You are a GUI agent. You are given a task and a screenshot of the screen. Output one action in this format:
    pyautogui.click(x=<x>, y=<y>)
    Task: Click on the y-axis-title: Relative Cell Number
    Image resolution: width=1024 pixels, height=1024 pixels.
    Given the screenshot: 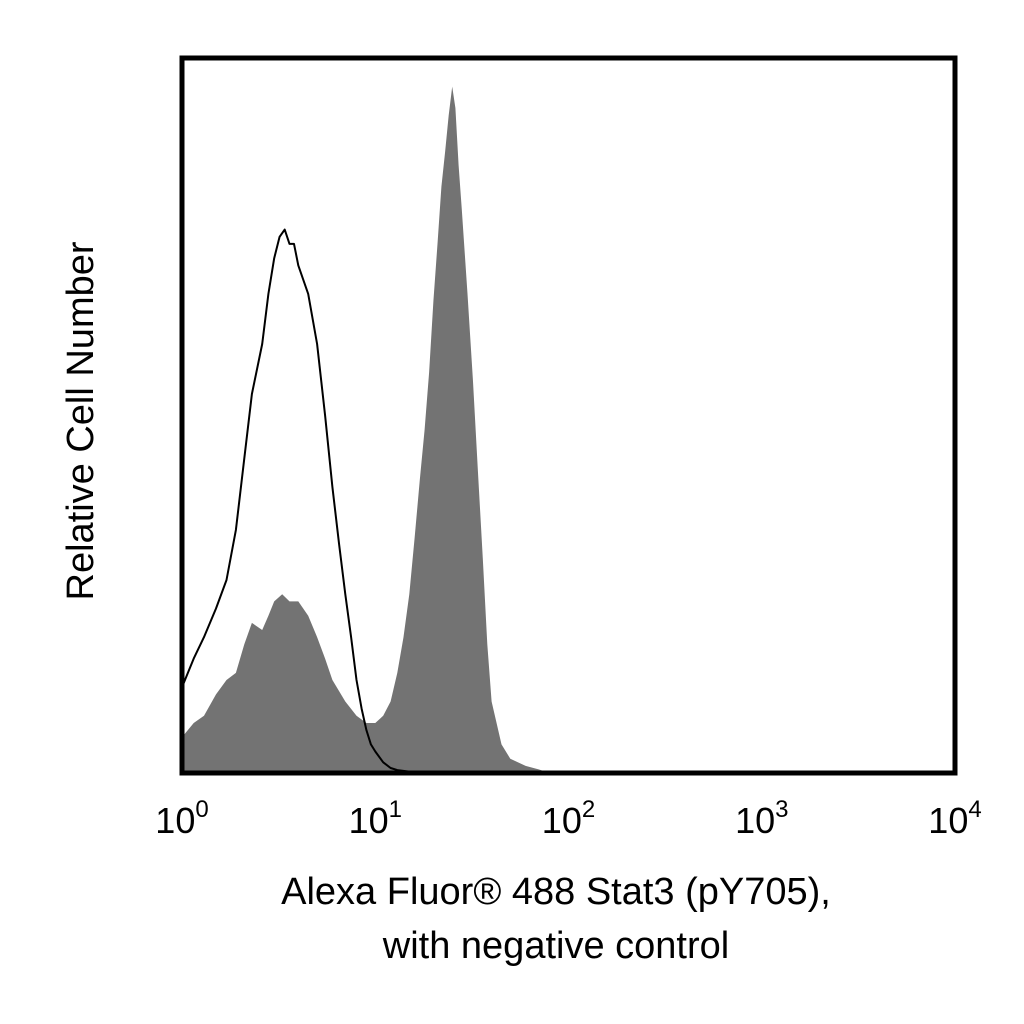 What is the action you would take?
    pyautogui.click(x=81, y=420)
    